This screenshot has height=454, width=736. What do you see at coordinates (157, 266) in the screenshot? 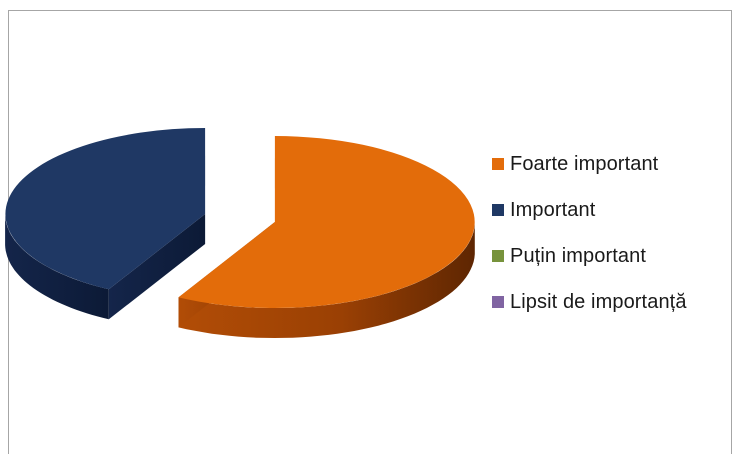
I see `pie-slice-wall` at bounding box center [157, 266].